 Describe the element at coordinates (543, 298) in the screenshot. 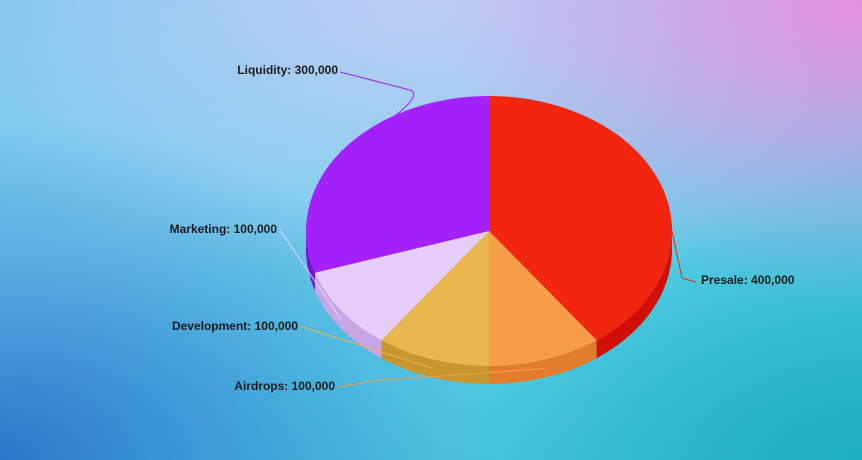

I see `pie-slice-airdrops` at that location.